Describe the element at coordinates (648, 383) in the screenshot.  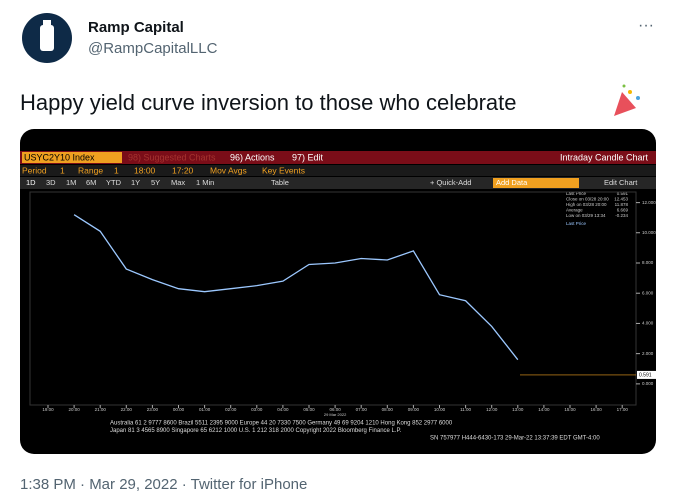
I see `y-tick-label: 0.000` at that location.